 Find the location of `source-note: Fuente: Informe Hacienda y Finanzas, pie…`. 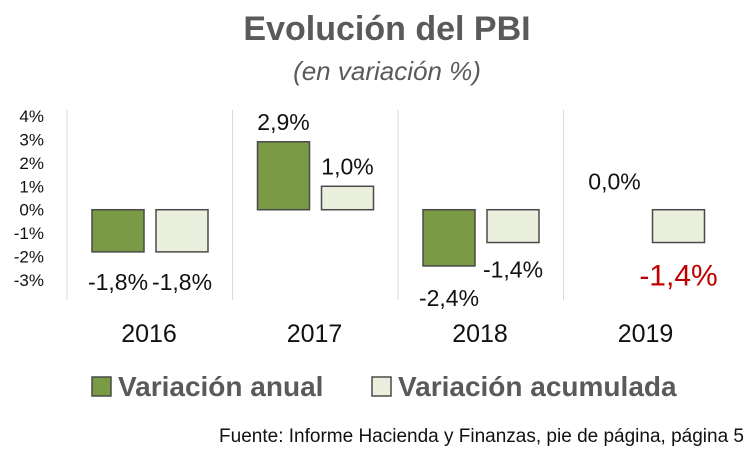

source-note: Fuente: Informe Hacienda y Finanzas, pie… is located at coordinates (481, 436).